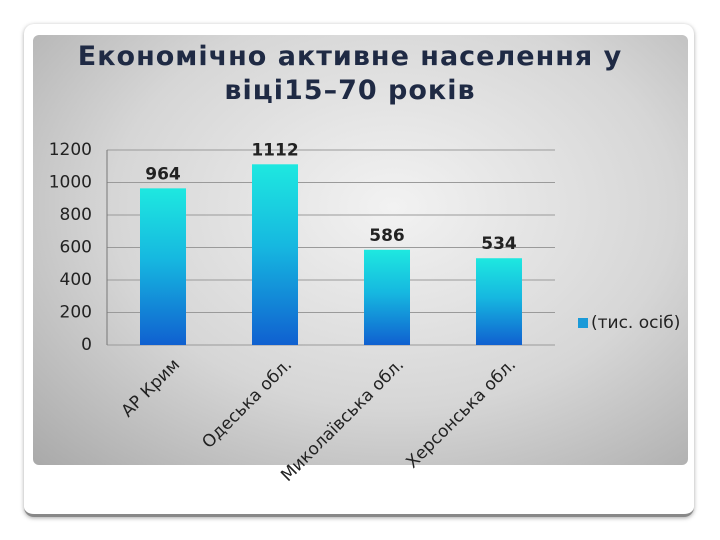 This screenshot has height=540, width=720. What do you see at coordinates (635, 323) in the screenshot?
I see `legend-label: (тис. осіб)` at bounding box center [635, 323].